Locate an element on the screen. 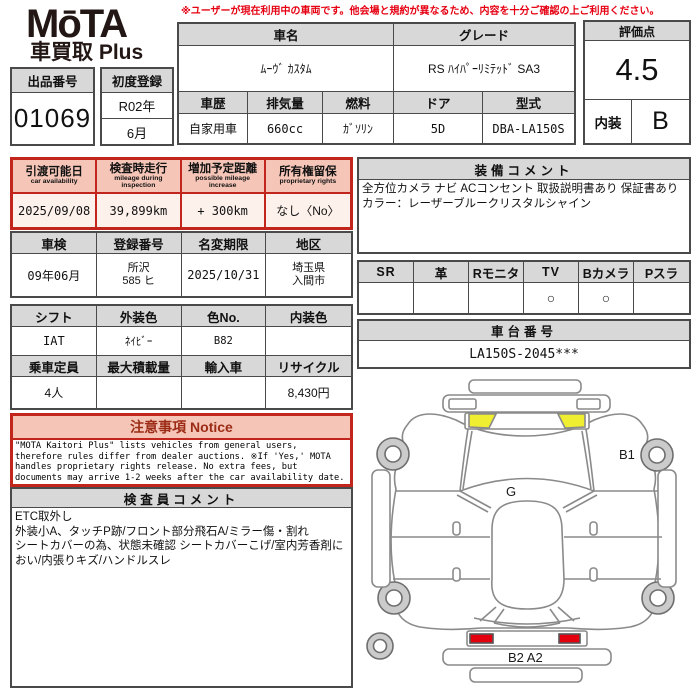 Image resolution: width=700 pixels, height=700 pixels. front-bumper-right-insert is located at coordinates (588, 404).